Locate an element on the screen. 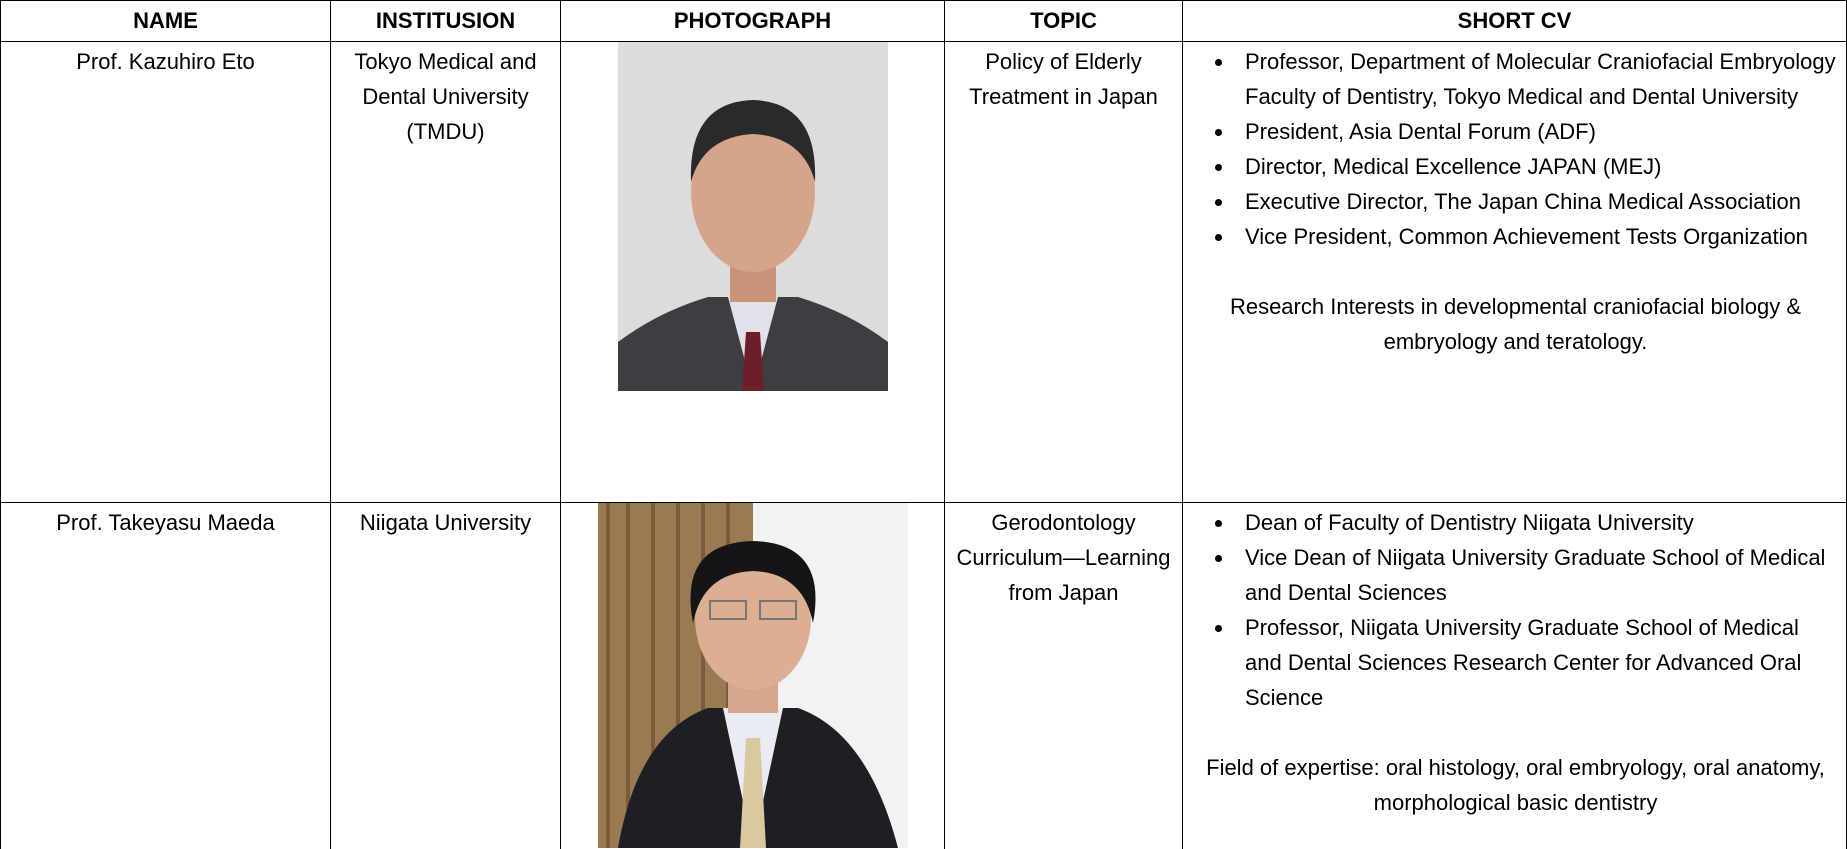  cv-item: President, Asia Dental Forum (ADF) is located at coordinates (1536, 131).